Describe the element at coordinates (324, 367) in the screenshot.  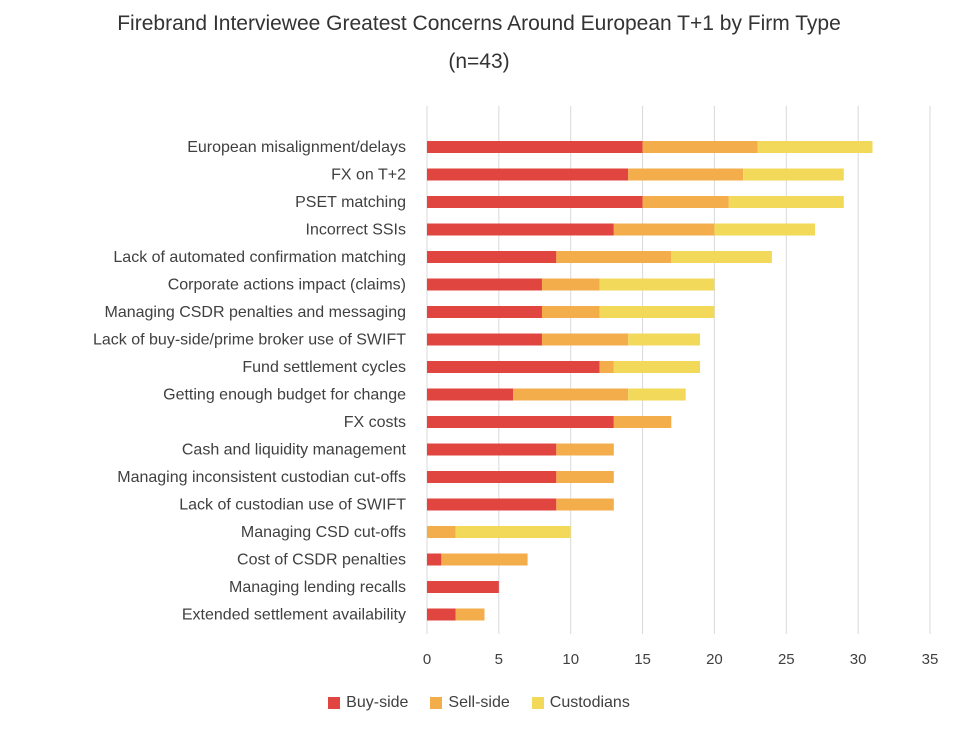
I see `category-label: Fund settlement cycles` at that location.